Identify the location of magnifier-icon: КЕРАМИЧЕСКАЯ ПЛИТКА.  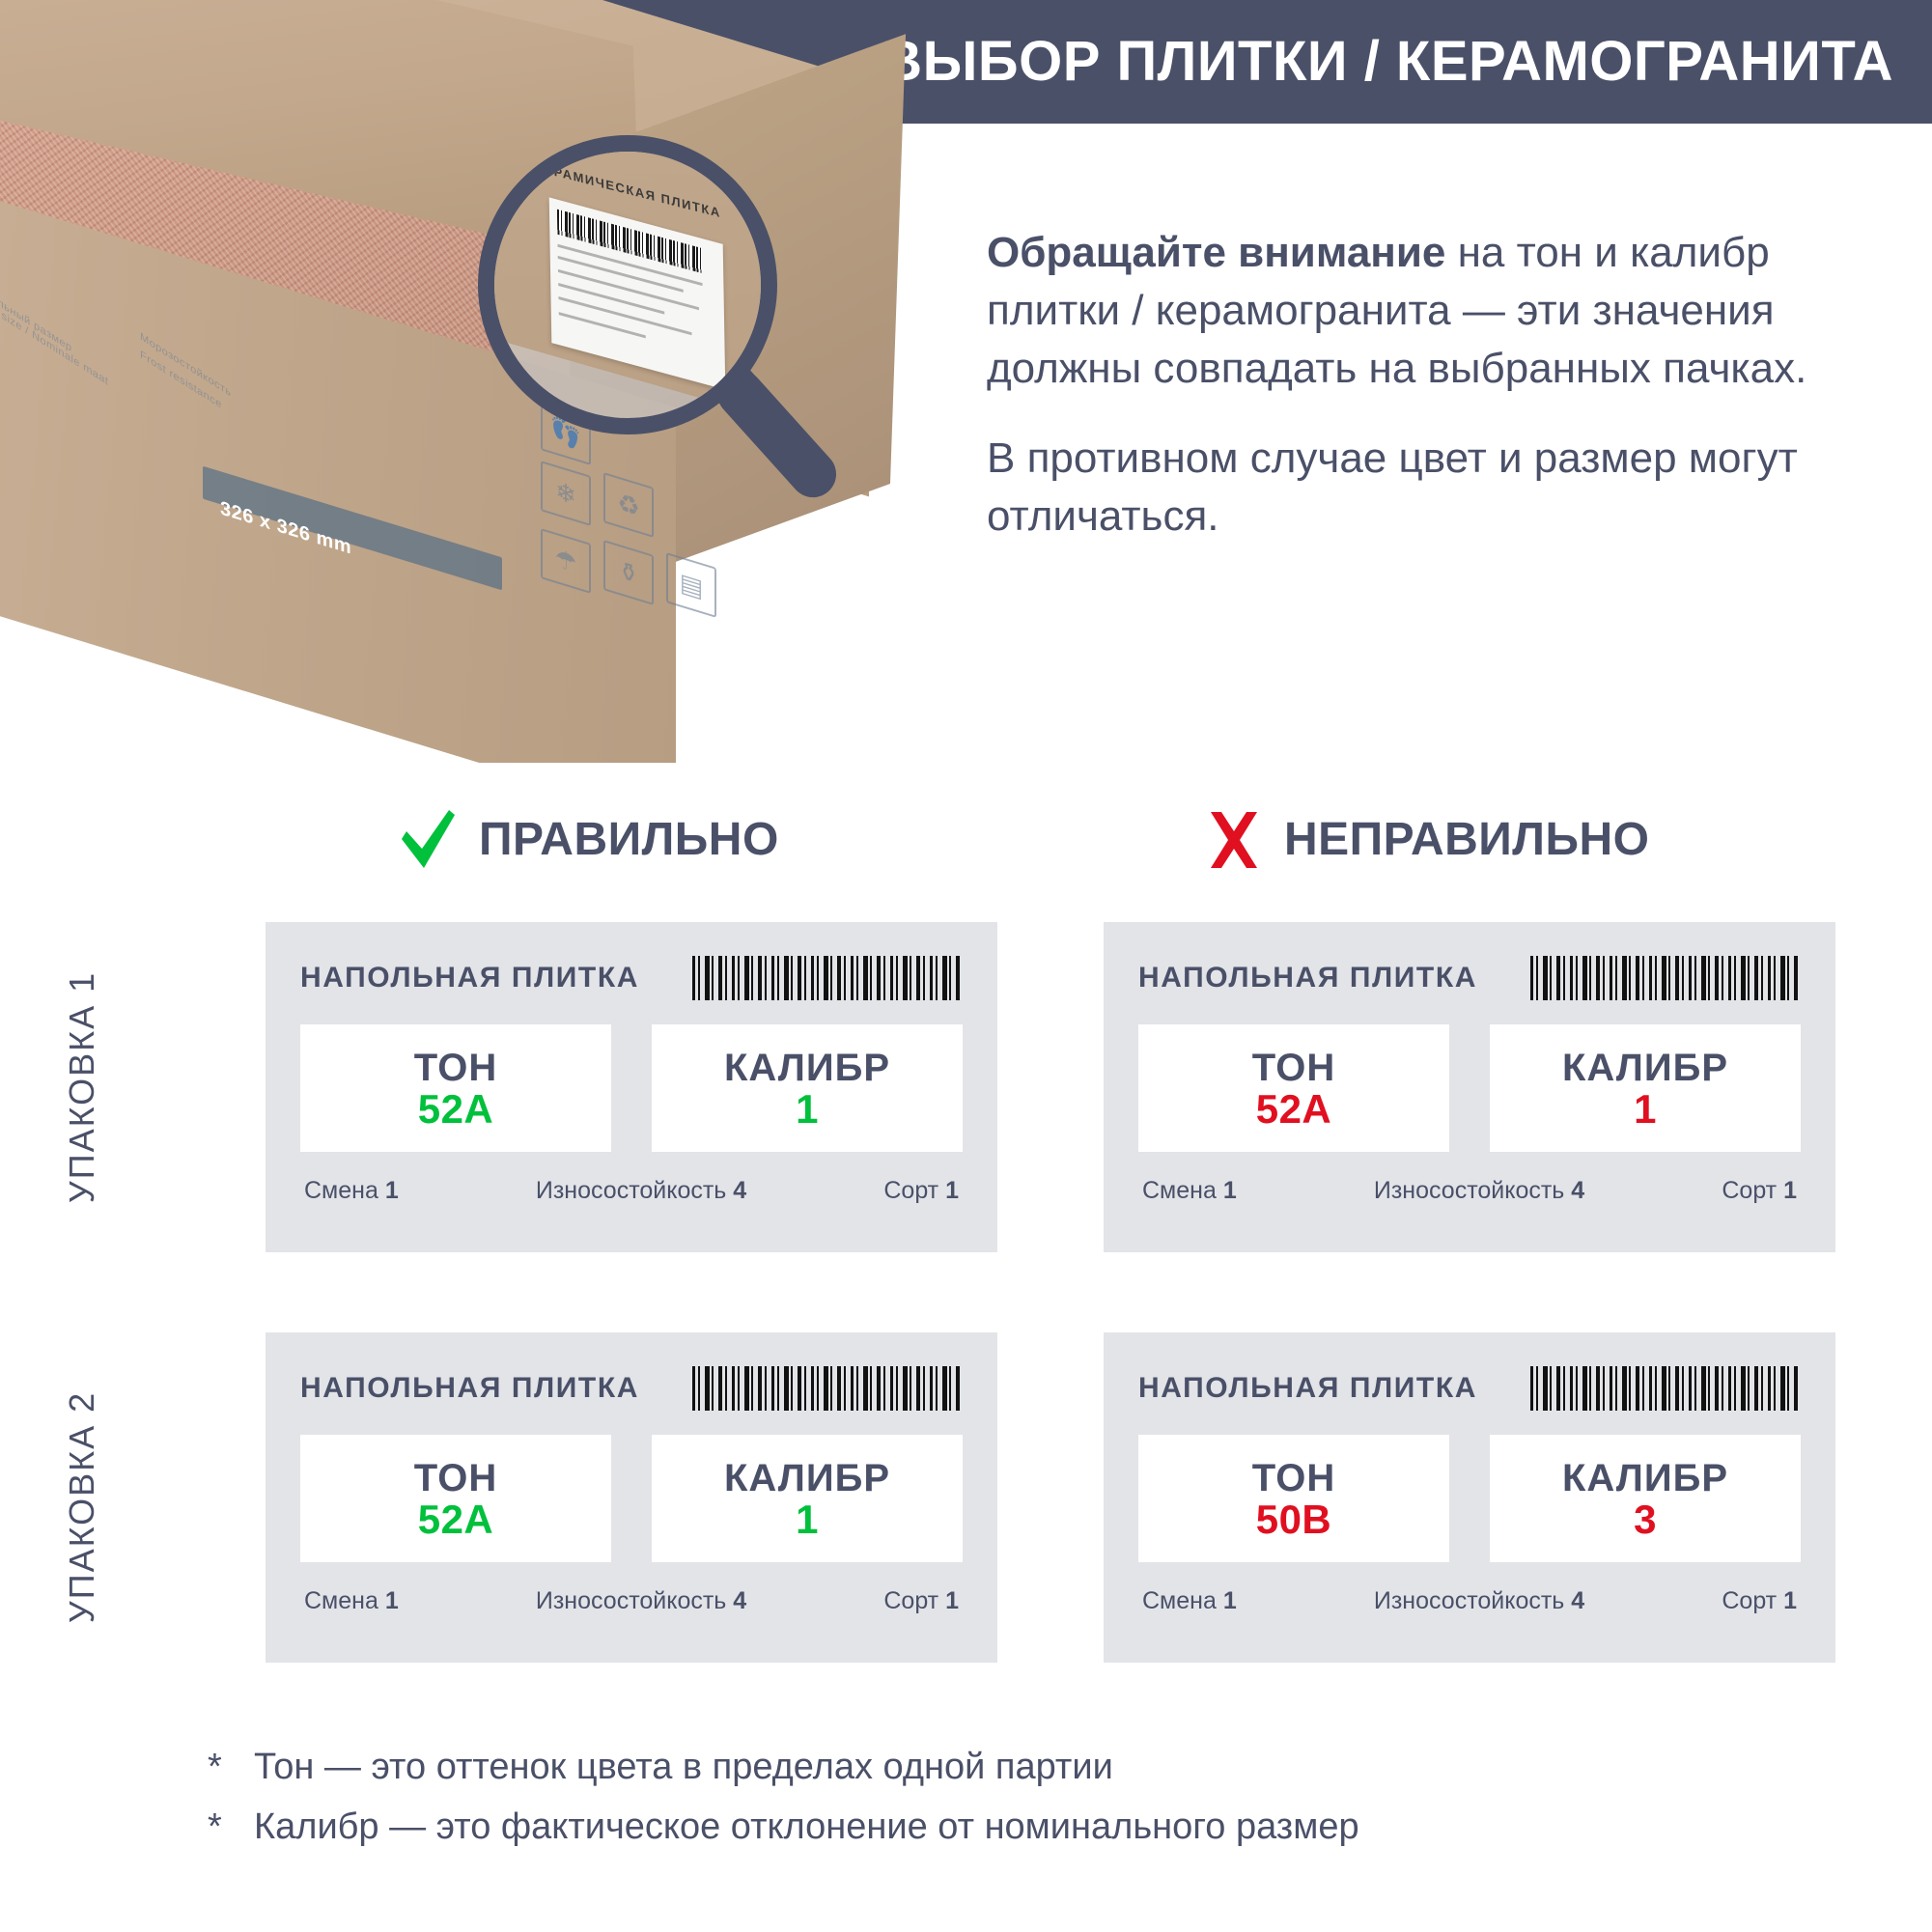
(662, 321).